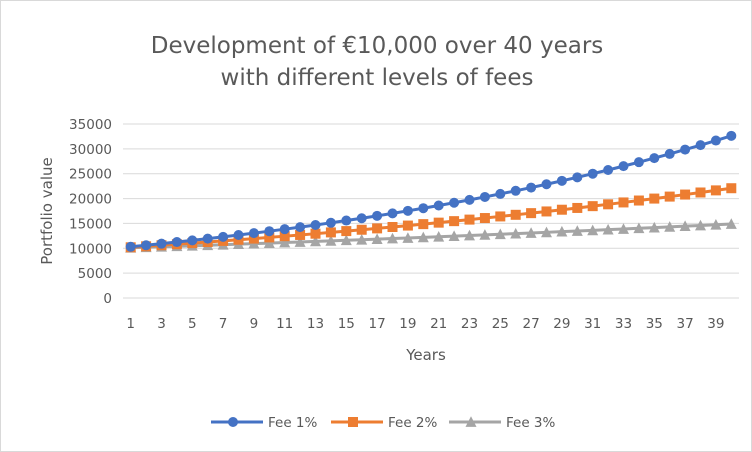 The image size is (752, 452). I want to click on y-tick-label: 0, so click(107, 299).